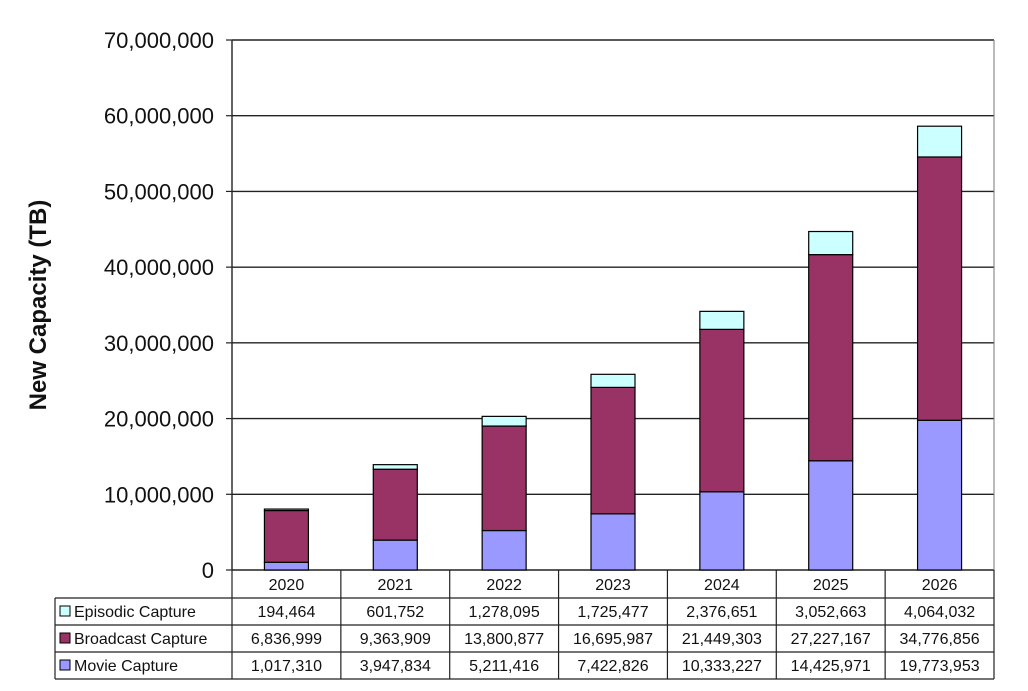 The image size is (1028, 691). Describe the element at coordinates (504, 612) in the screenshot. I see `data-label: 1,278,095` at that location.